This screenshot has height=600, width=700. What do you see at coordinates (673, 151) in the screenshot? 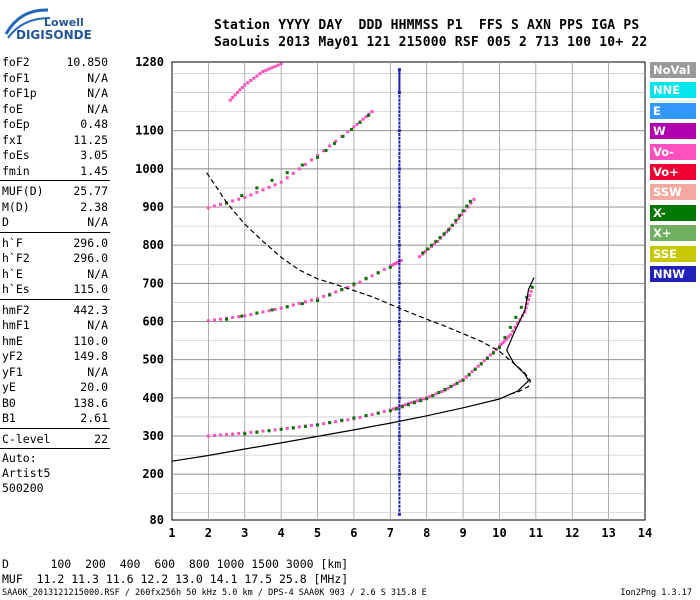
I see `legend-item-vo-: Vo-` at bounding box center [673, 151].